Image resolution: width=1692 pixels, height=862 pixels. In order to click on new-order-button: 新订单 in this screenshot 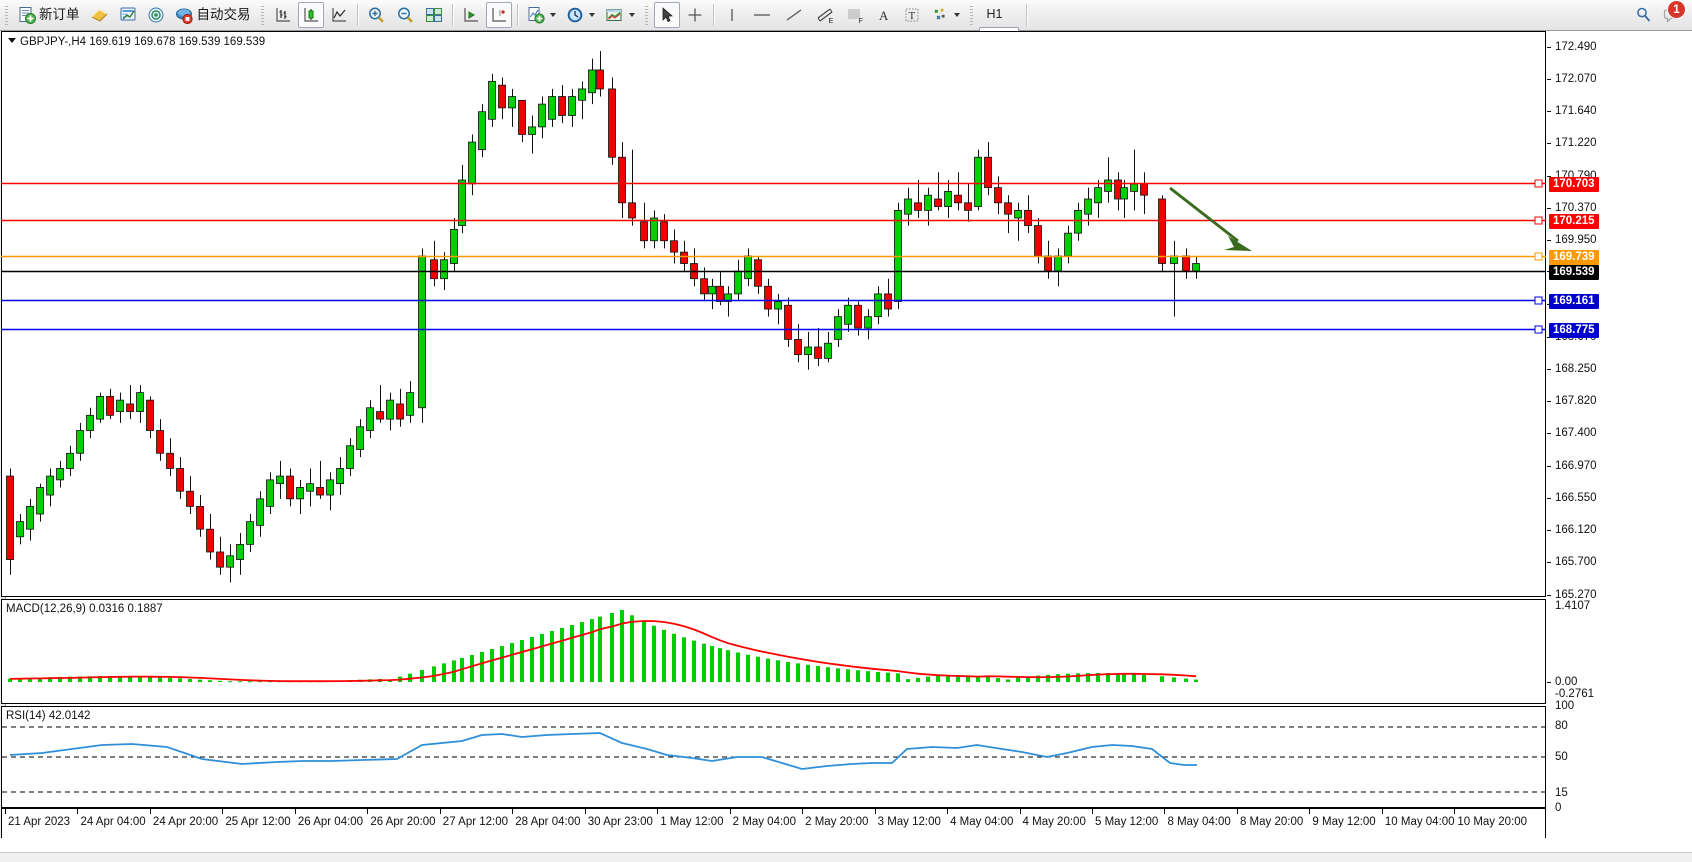, I will do `click(49, 15)`.